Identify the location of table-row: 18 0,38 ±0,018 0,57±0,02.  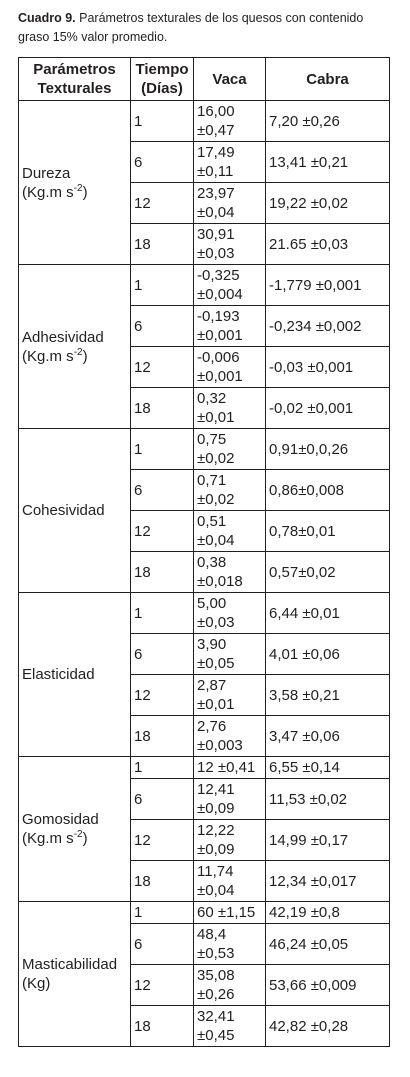
(204, 572).